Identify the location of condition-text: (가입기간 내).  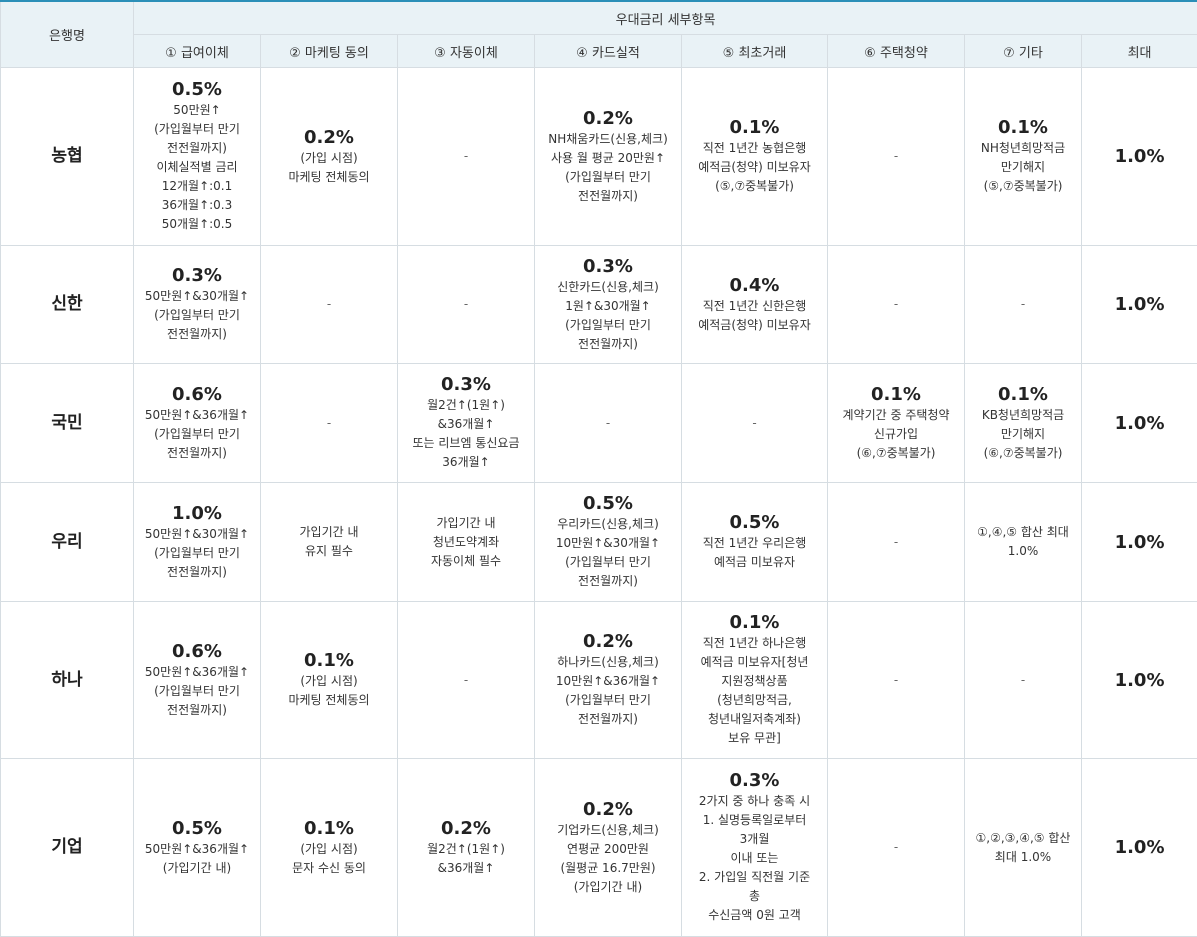
(608, 887).